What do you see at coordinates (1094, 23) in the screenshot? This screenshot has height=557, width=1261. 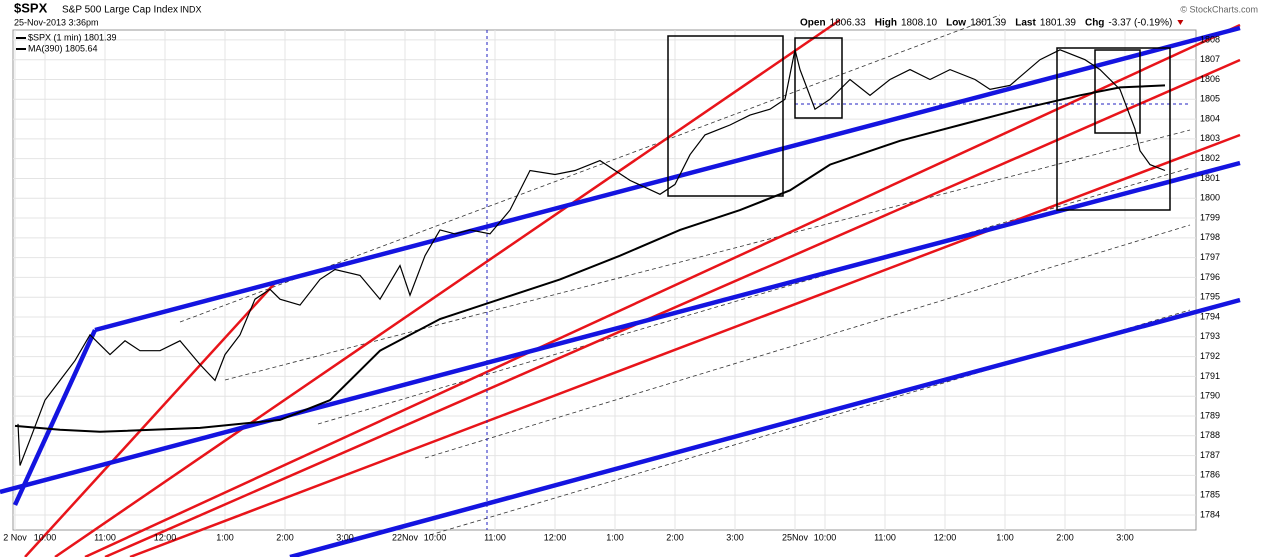 I see `quote-label: Chg` at bounding box center [1094, 23].